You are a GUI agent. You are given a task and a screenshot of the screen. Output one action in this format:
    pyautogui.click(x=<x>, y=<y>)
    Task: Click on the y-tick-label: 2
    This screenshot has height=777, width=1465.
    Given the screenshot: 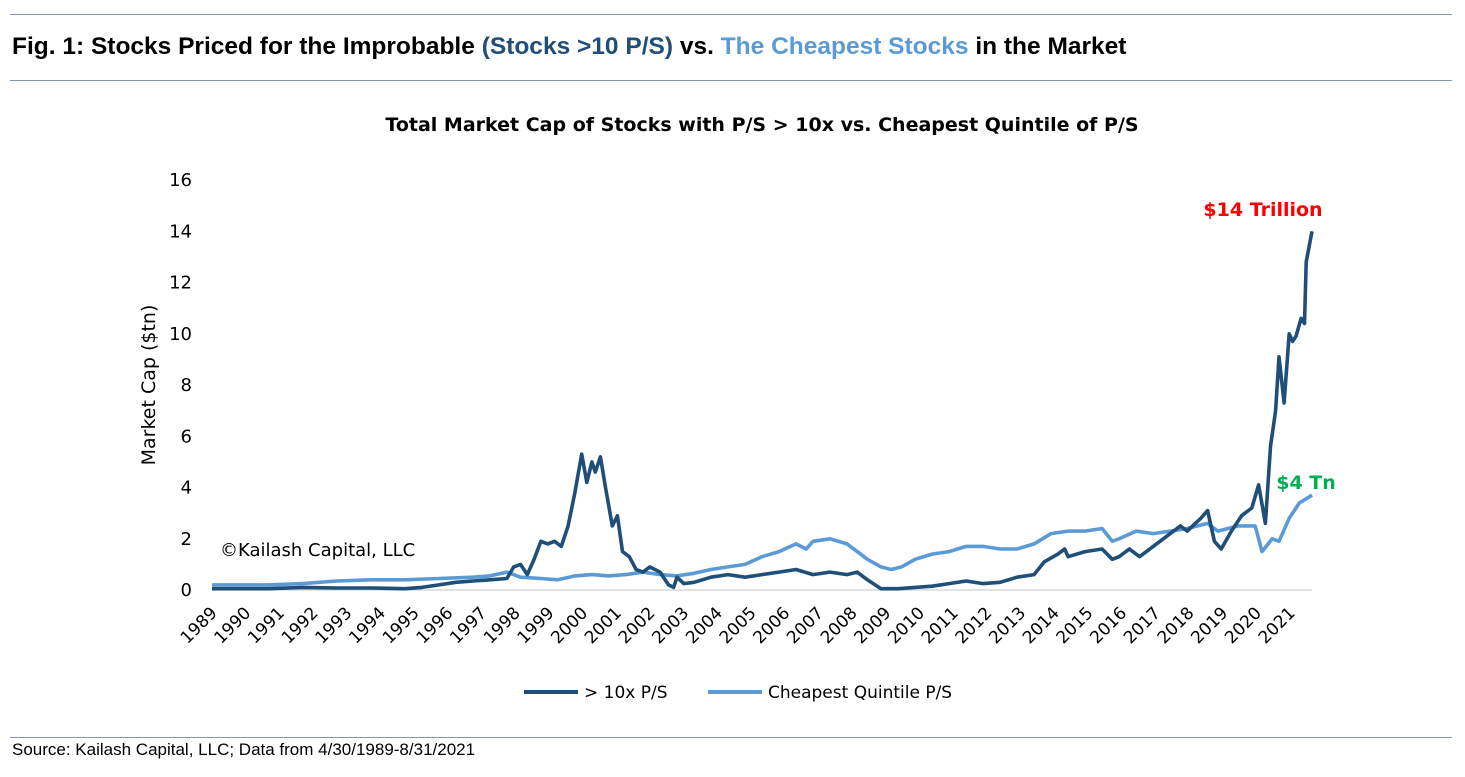 What is the action you would take?
    pyautogui.click(x=186, y=539)
    